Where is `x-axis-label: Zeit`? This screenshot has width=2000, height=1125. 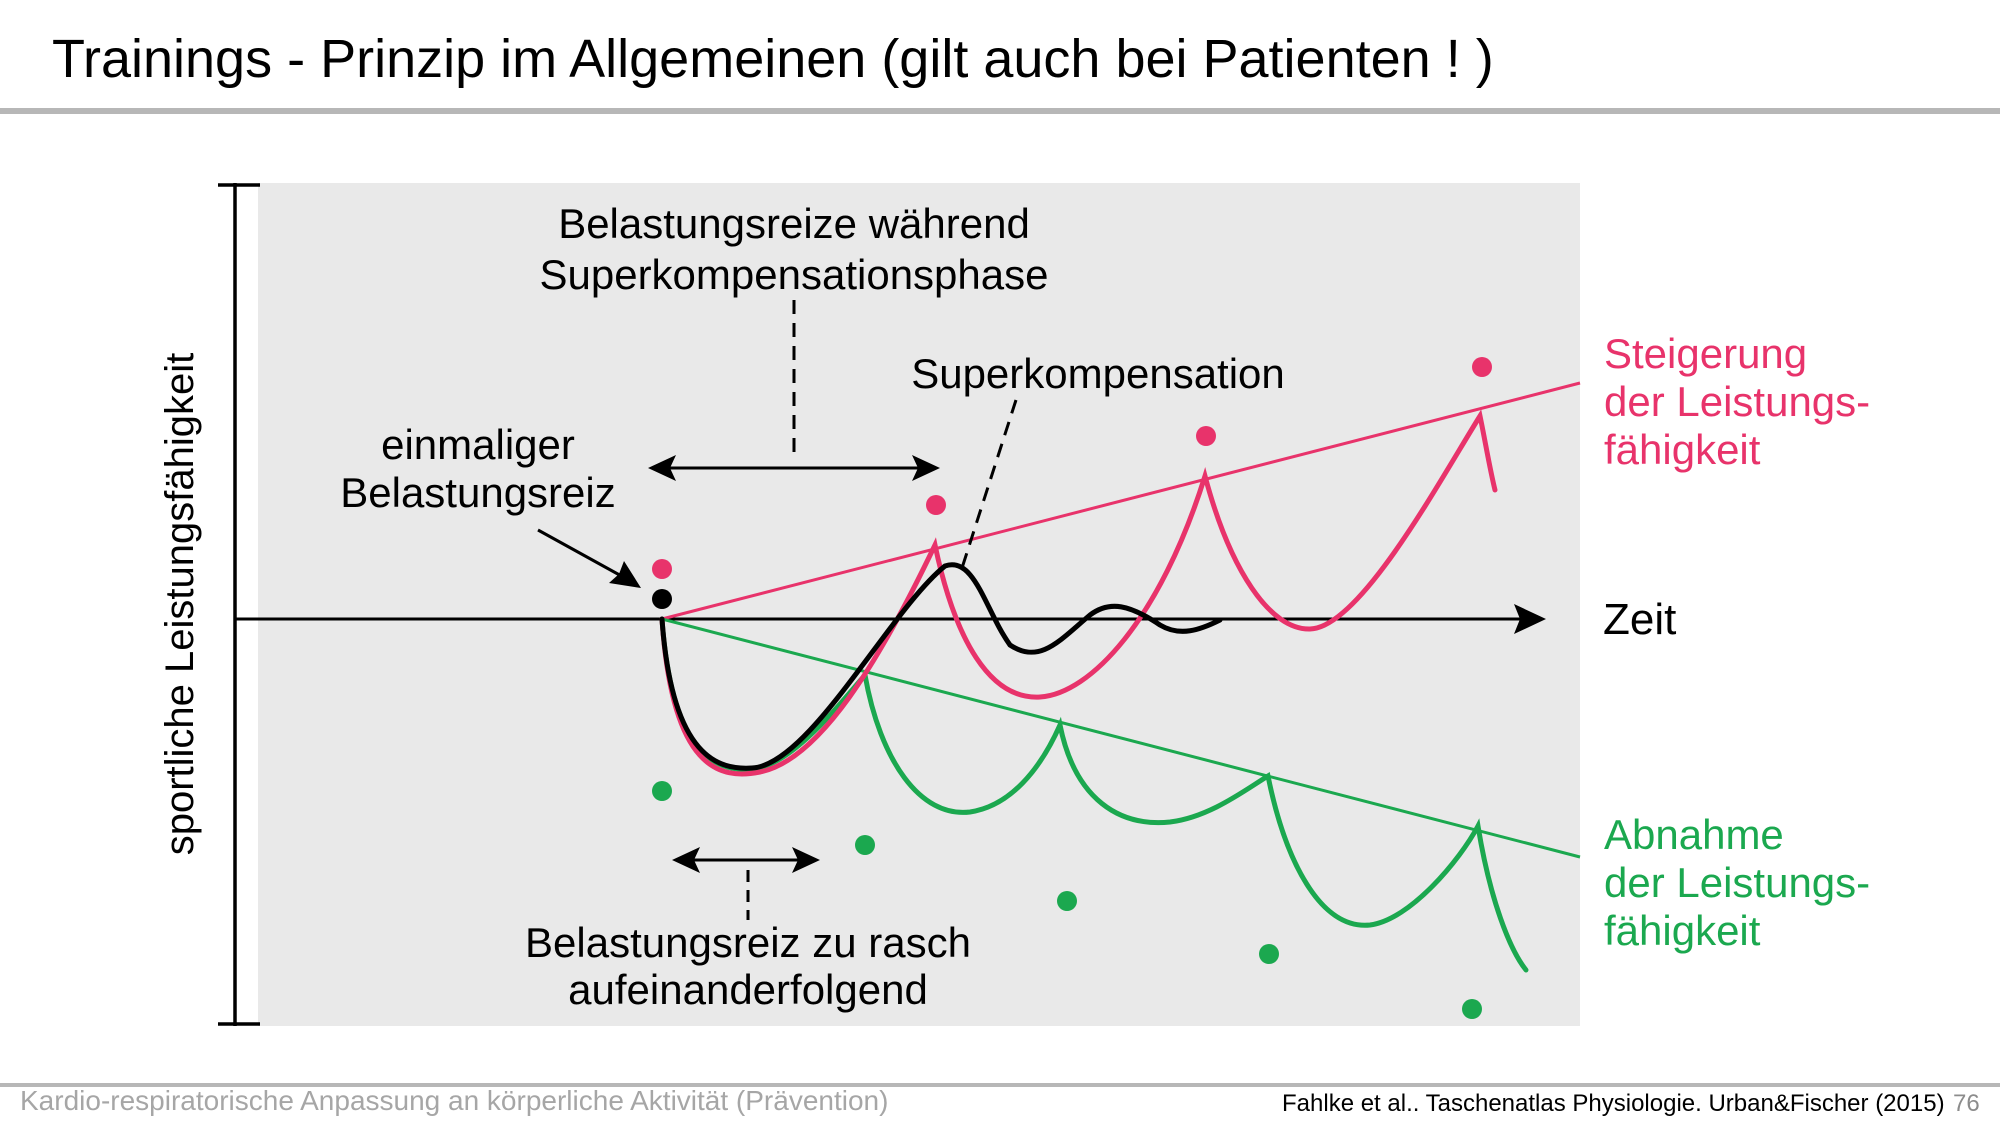 x-axis-label: Zeit is located at coordinates (1639, 619).